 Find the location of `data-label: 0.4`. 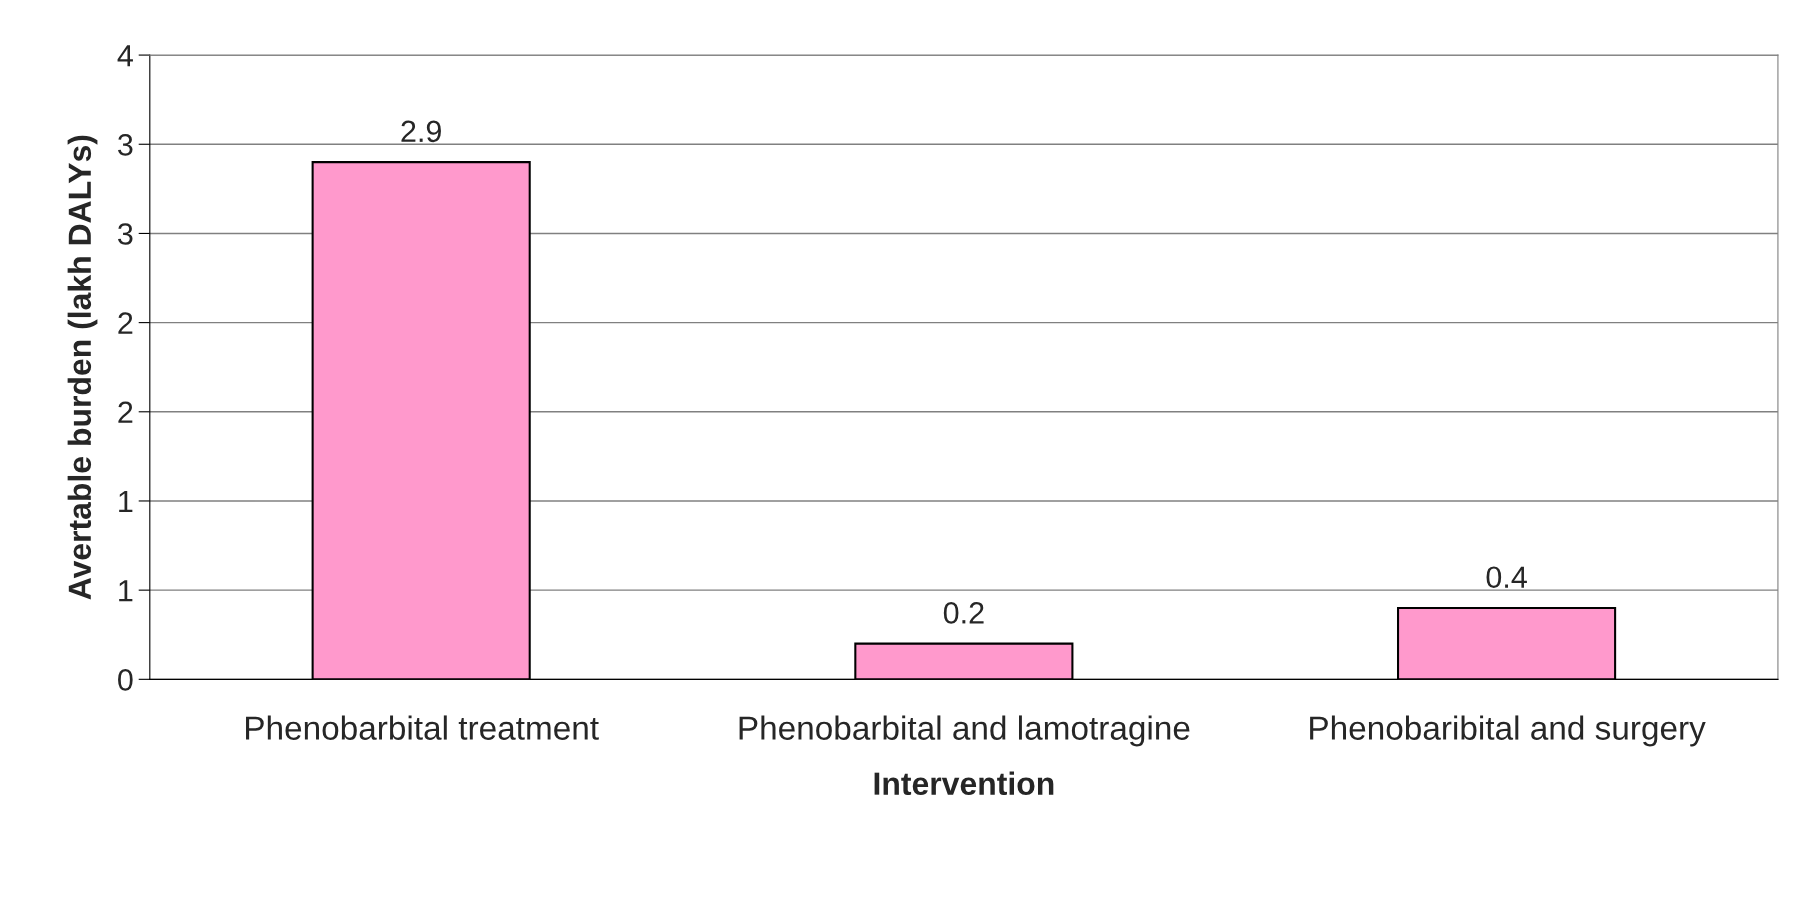

data-label: 0.4 is located at coordinates (1506, 577).